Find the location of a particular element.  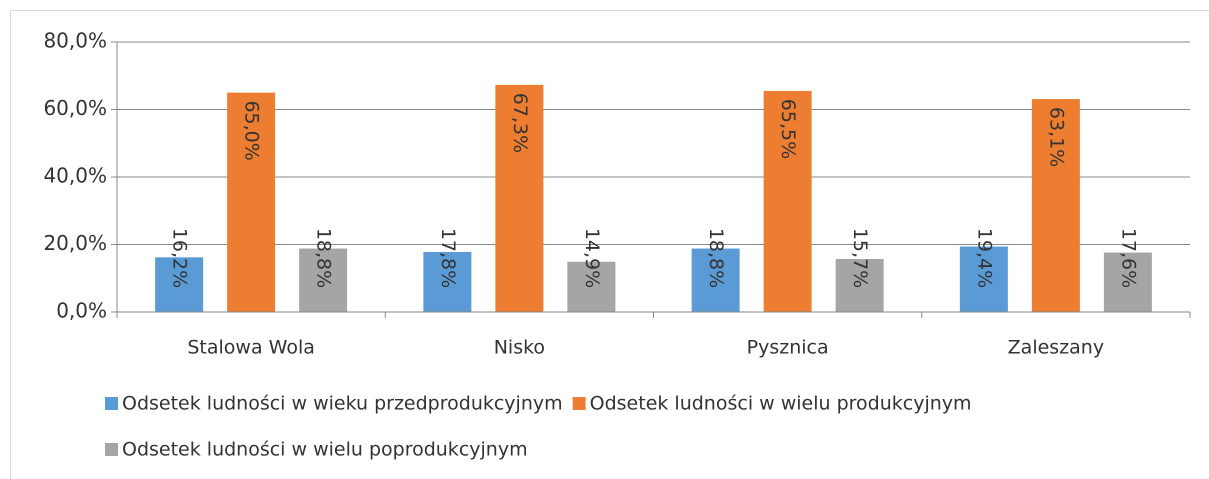

legend-label: Odsetek ludności w wielu poprodukcyjnym is located at coordinates (325, 450).